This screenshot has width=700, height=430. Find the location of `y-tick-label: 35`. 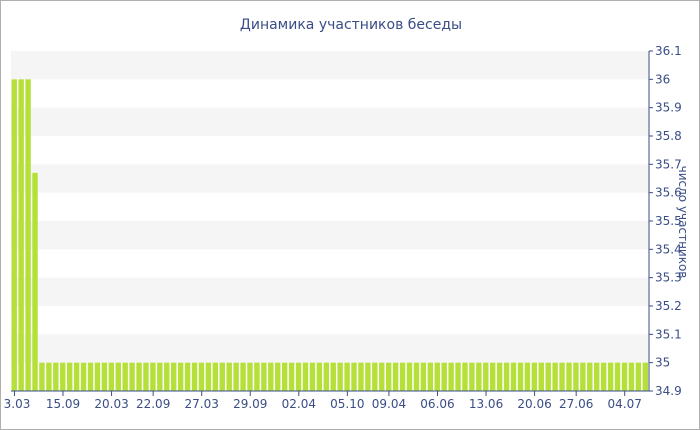

y-tick-label: 35 is located at coordinates (662, 363).